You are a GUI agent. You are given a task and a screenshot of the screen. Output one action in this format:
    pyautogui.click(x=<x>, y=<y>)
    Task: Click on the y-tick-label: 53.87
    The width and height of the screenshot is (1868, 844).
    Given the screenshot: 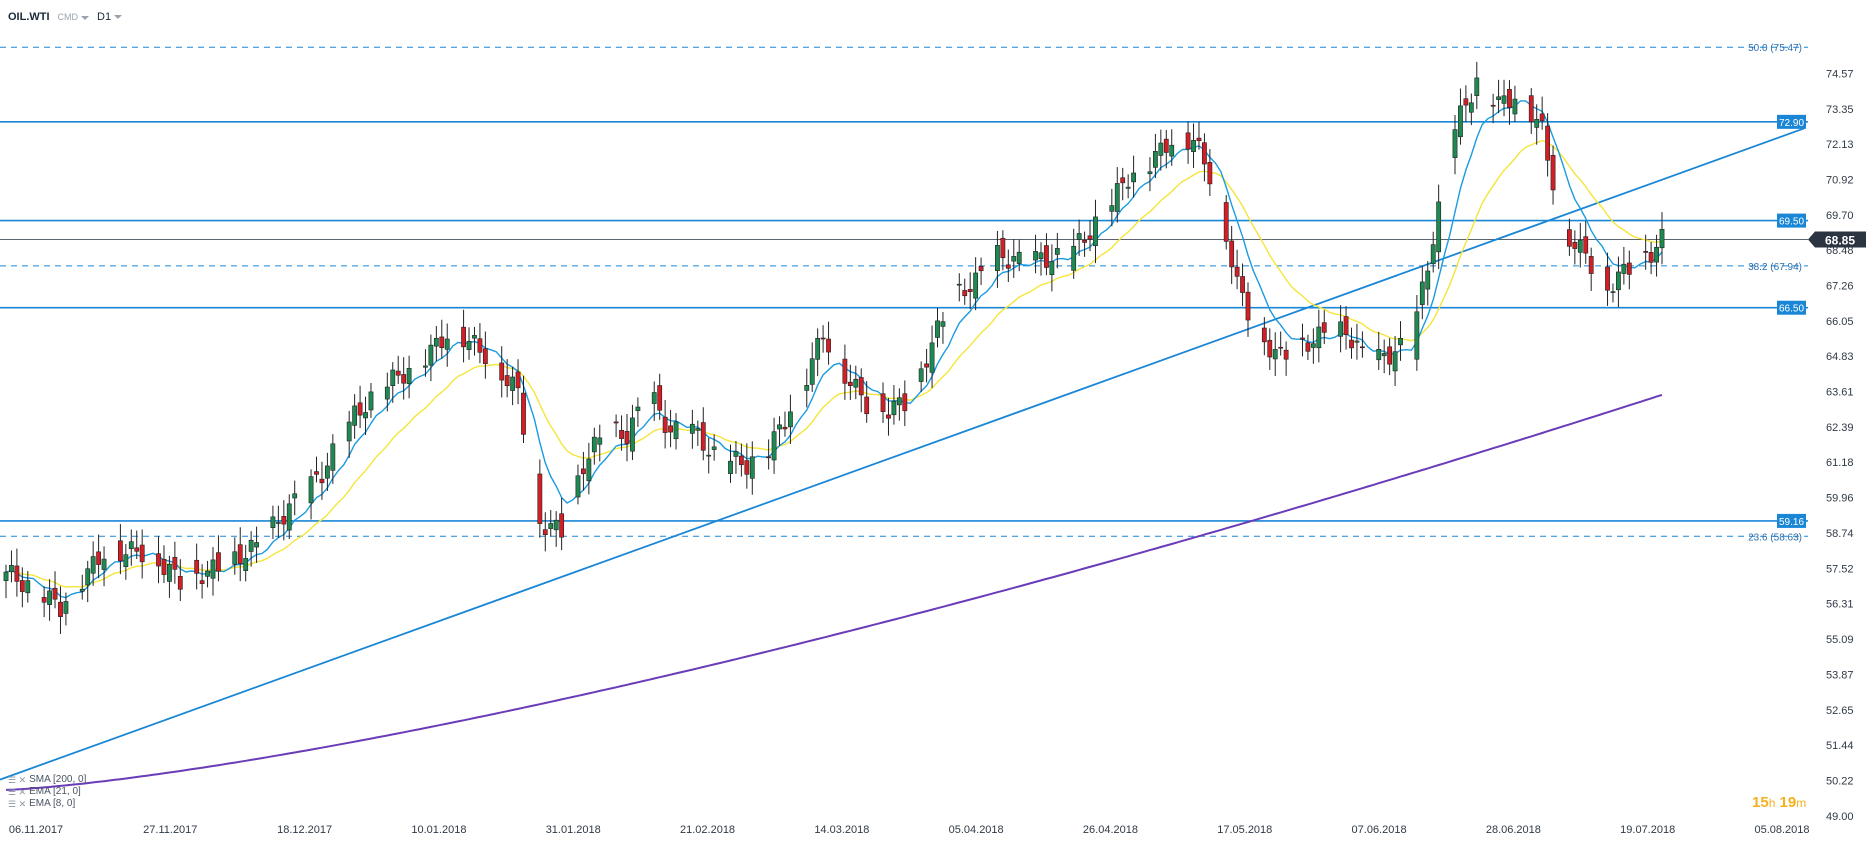 What is the action you would take?
    pyautogui.click(x=1840, y=676)
    